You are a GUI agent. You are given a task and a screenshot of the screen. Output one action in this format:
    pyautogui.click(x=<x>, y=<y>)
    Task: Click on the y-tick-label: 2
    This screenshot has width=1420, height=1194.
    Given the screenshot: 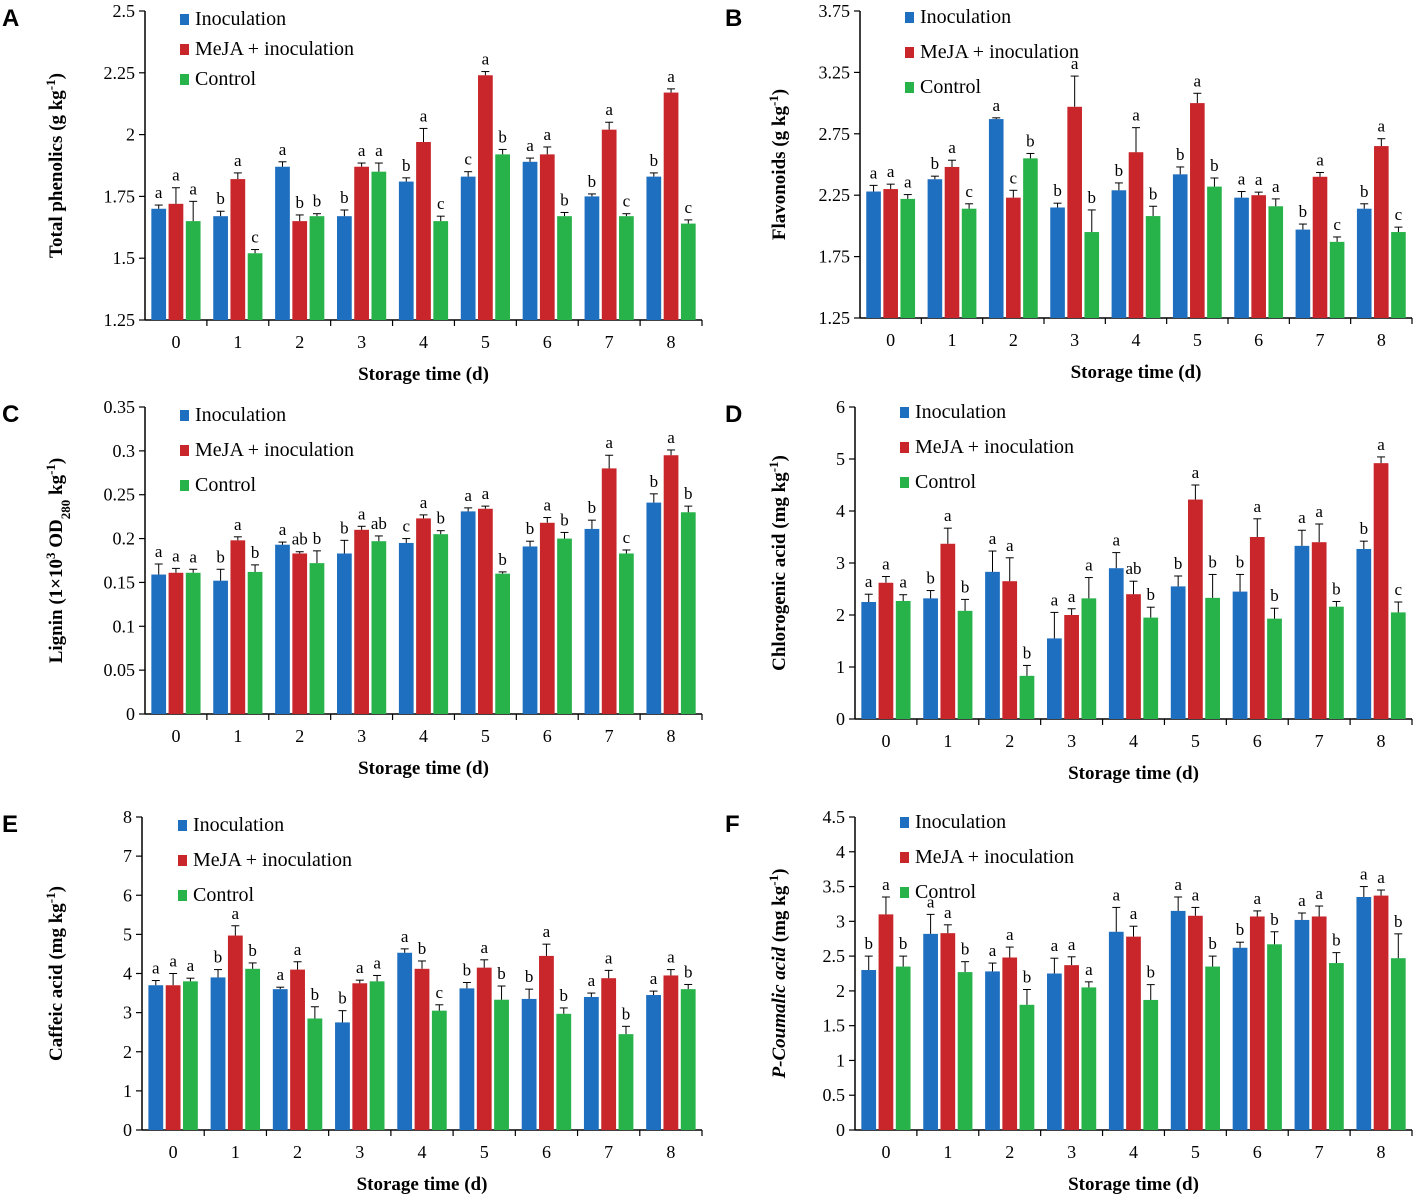 What is the action you would take?
    pyautogui.click(x=127, y=1052)
    